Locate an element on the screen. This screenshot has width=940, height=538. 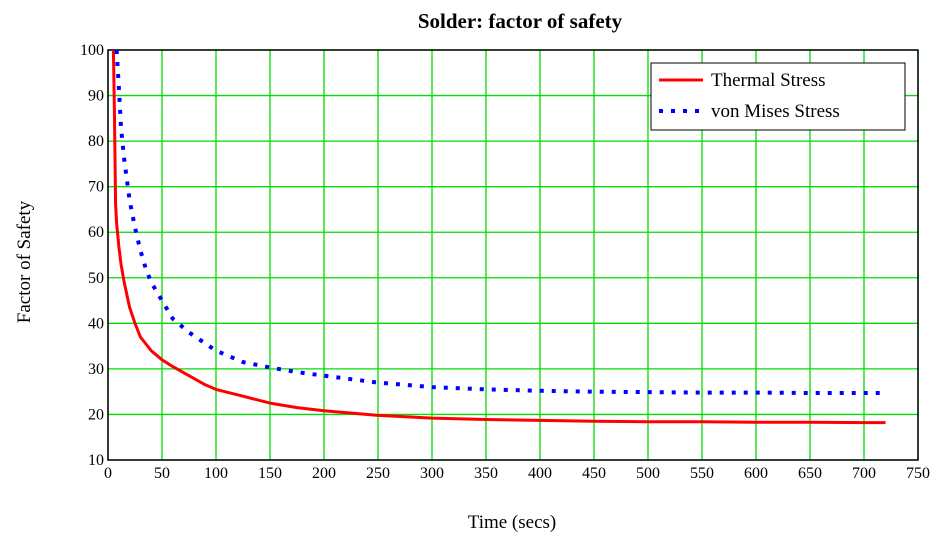
x-tick-label-550: 550 is located at coordinates (702, 473).